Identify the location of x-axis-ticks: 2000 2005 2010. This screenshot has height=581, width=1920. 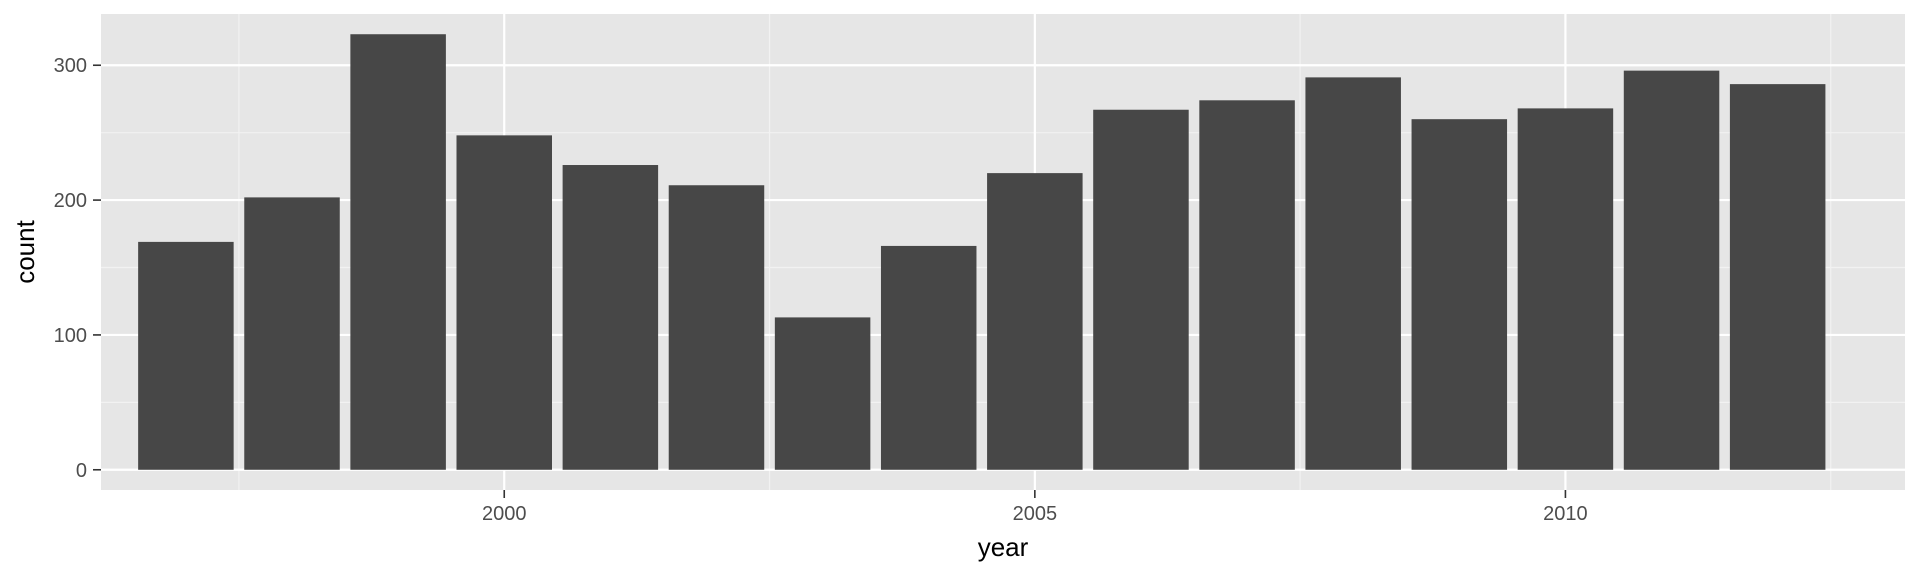
(1035, 507).